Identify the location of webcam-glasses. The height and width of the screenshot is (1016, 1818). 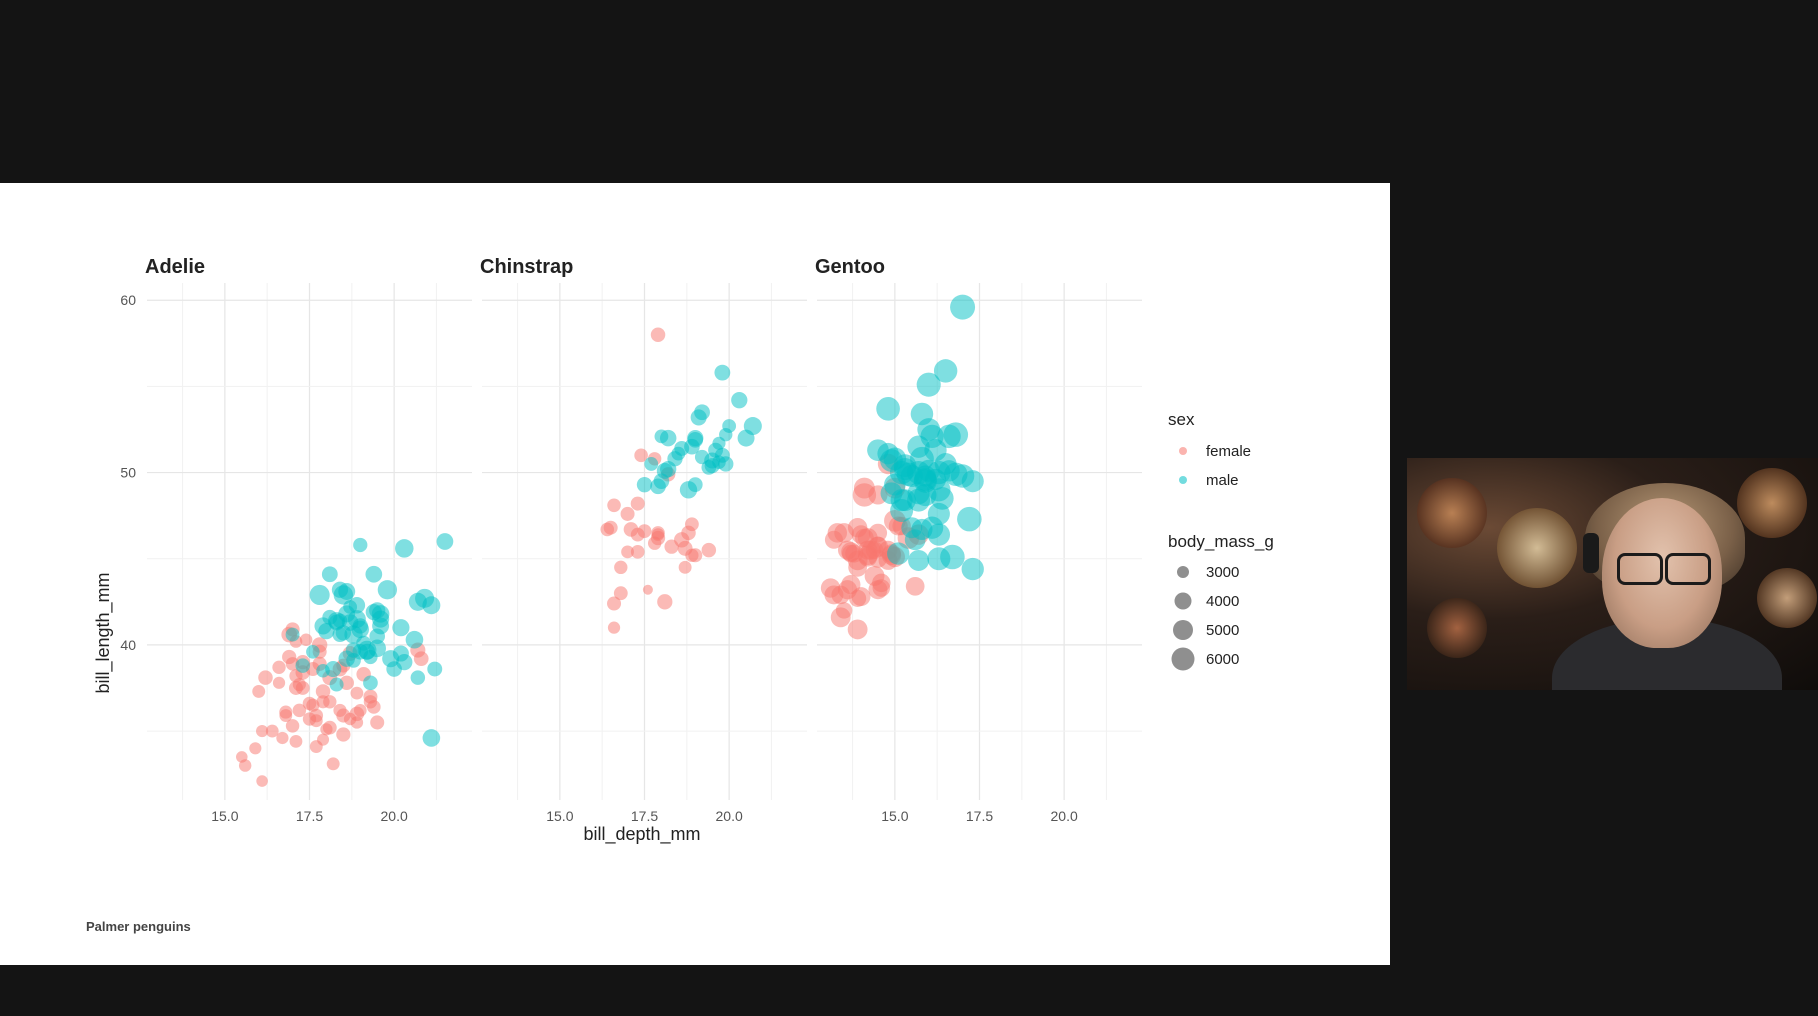
(1688, 569).